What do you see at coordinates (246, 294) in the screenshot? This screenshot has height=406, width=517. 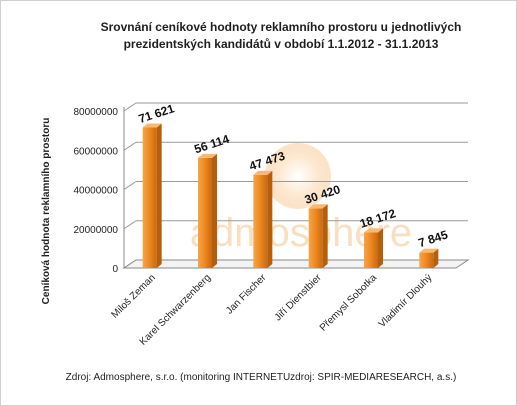 I see `x-tick-label: Jan Fischer` at bounding box center [246, 294].